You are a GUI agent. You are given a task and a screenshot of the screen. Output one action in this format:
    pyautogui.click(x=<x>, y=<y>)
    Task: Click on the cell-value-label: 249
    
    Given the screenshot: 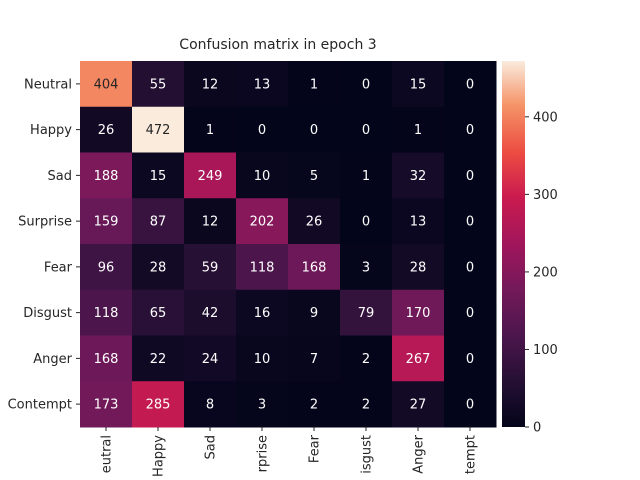 What is the action you would take?
    pyautogui.click(x=210, y=176)
    